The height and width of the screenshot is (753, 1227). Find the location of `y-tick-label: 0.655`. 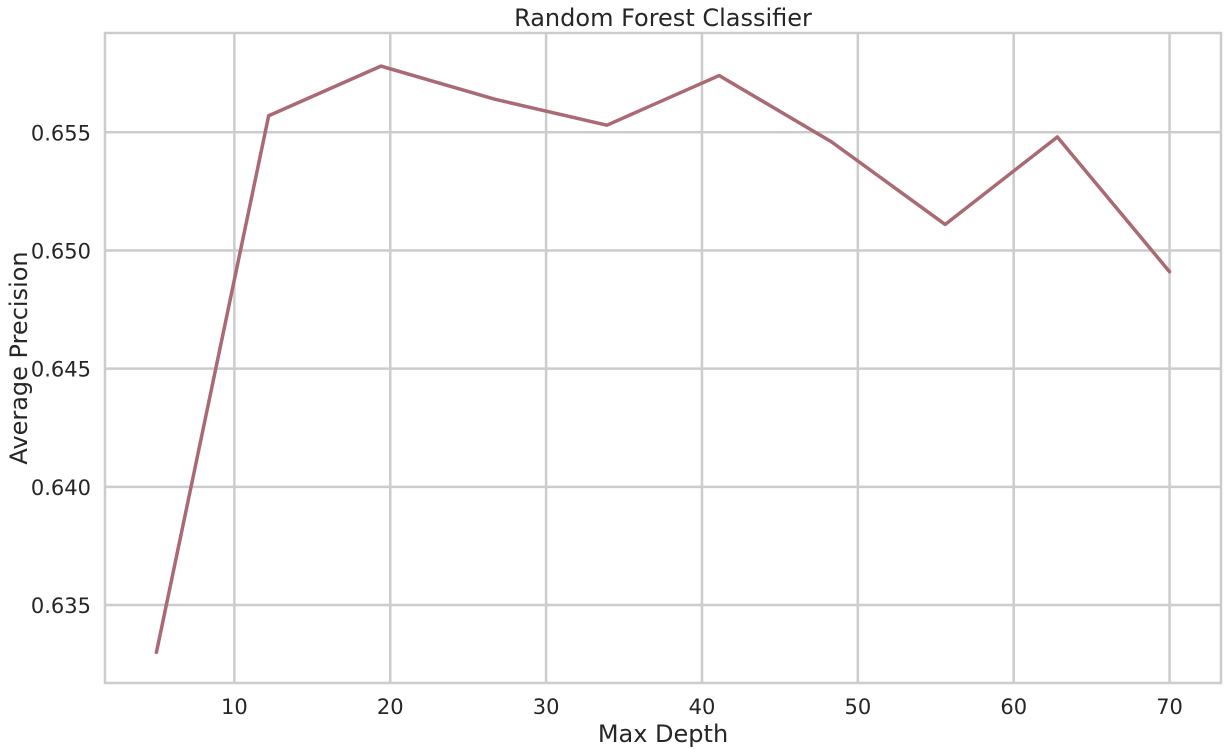

y-tick-label: 0.655 is located at coordinates (61, 133).